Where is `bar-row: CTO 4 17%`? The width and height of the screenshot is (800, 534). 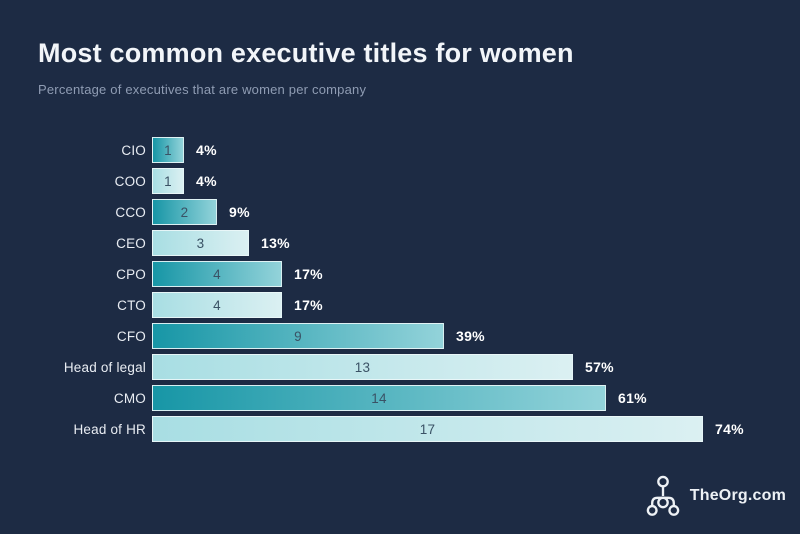 bar-row: CTO 4 17% is located at coordinates (410, 305).